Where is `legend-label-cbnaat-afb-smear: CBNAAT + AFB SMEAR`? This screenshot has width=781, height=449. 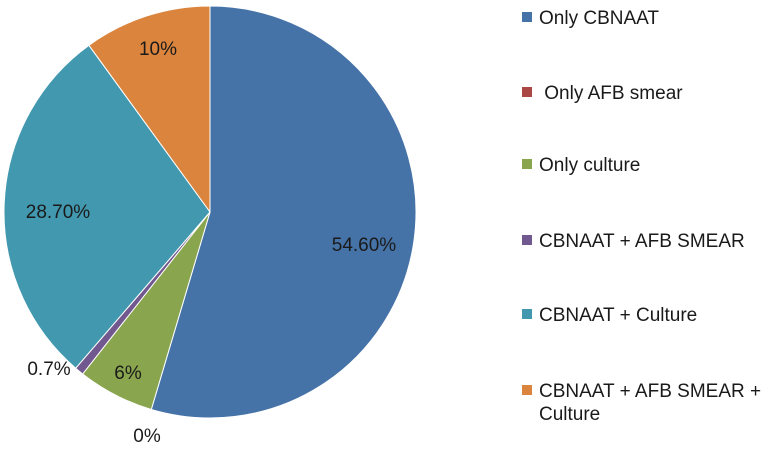
legend-label-cbnaat-afb-smear: CBNAAT + AFB SMEAR is located at coordinates (642, 241).